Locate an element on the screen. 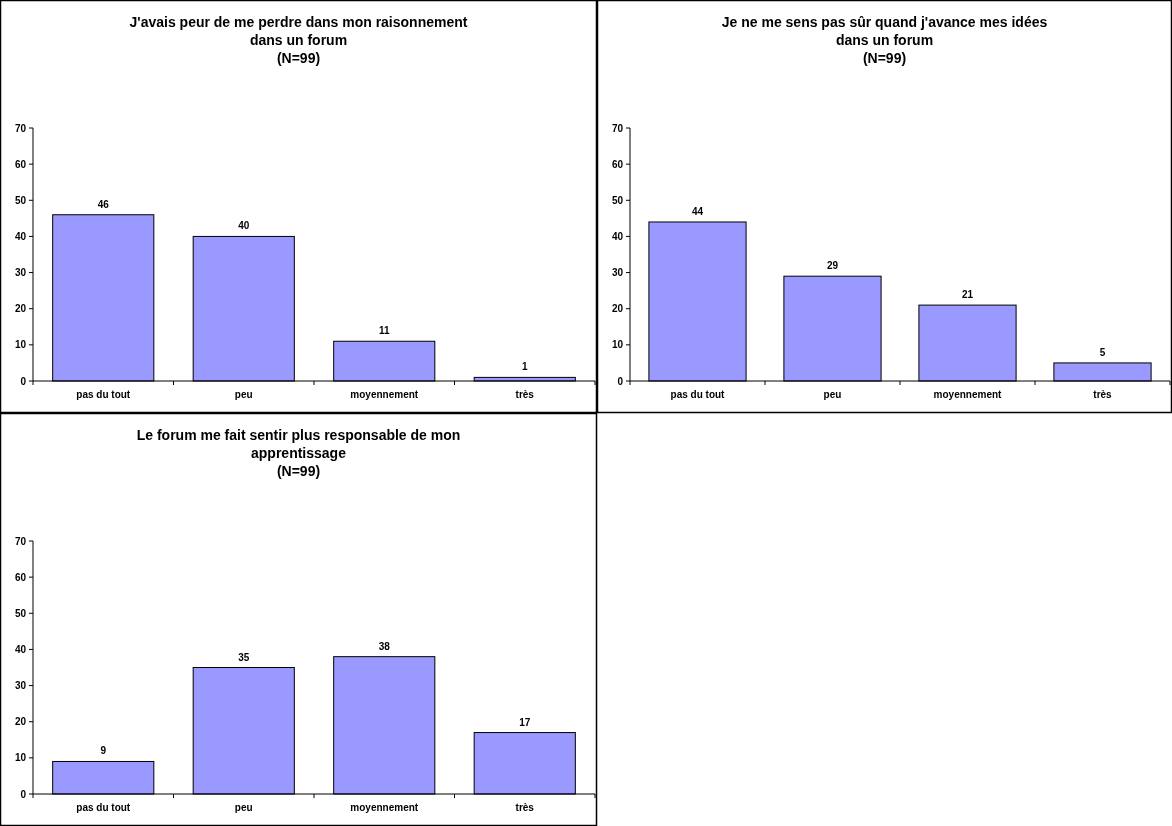 The height and width of the screenshot is (826, 1172). data-label: 11 is located at coordinates (384, 331).